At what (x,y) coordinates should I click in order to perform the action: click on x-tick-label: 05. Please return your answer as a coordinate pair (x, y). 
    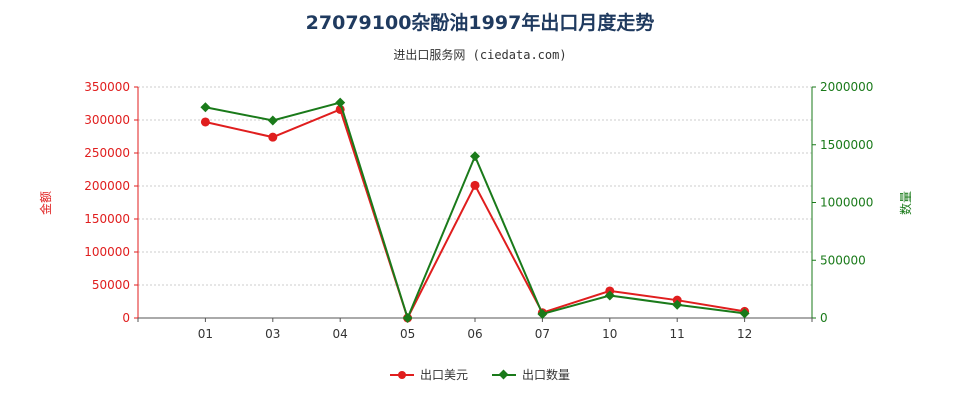
    Looking at the image, I should click on (407, 334).